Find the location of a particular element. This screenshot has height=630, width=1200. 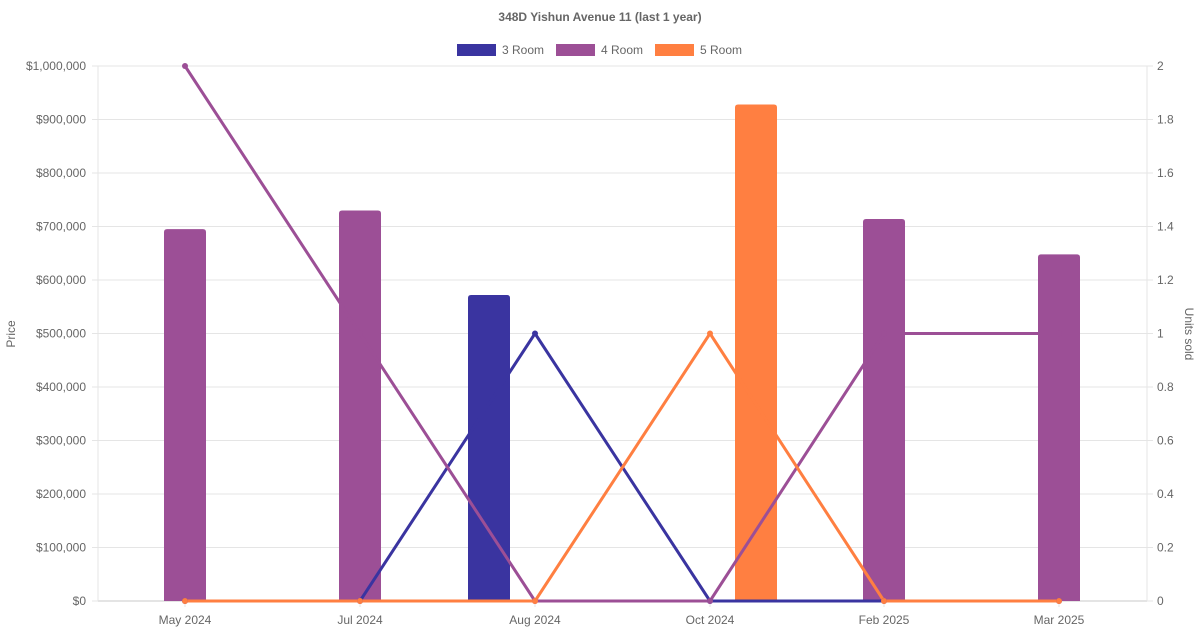

x-tick-label: May 2024 is located at coordinates (185, 620).